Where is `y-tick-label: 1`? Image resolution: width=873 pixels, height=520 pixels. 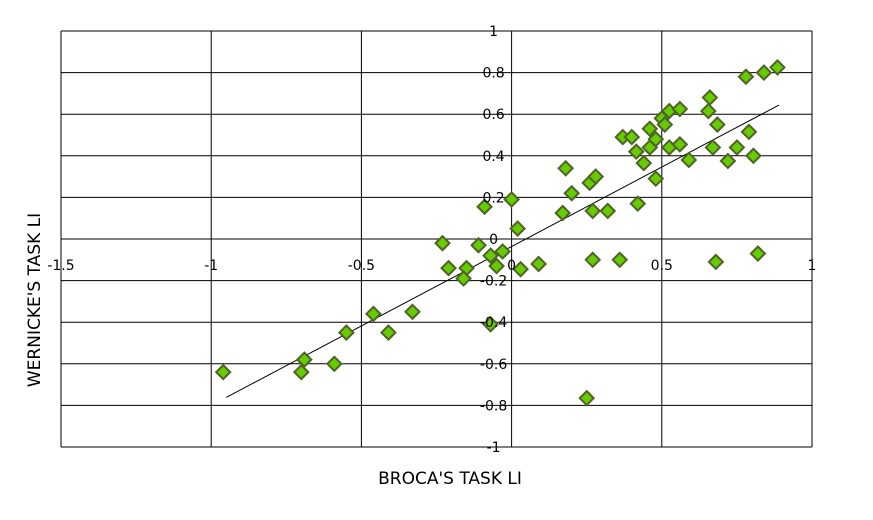
y-tick-label: 1 is located at coordinates (493, 32).